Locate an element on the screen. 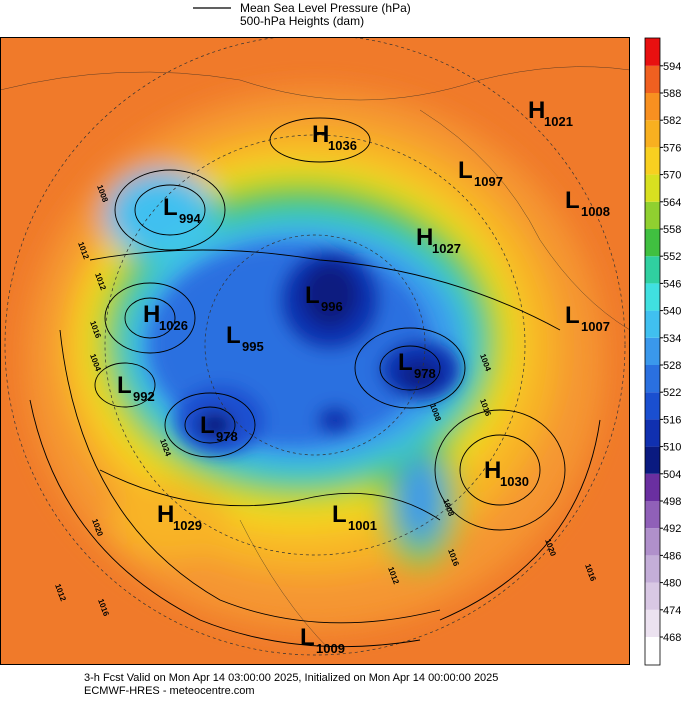 This screenshot has width=681, height=705. center-value: 1026 is located at coordinates (173, 325).